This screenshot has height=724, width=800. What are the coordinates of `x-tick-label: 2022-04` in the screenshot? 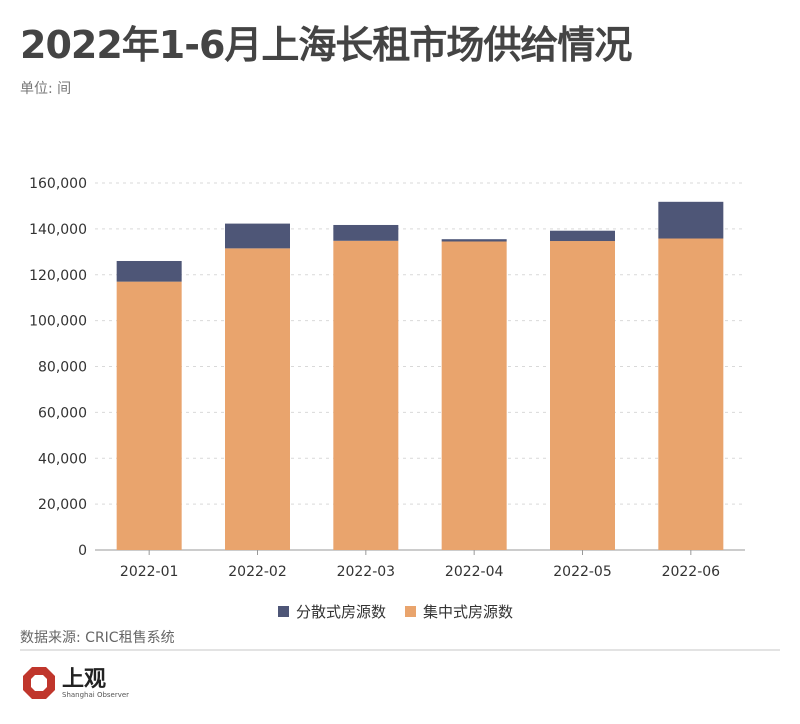 It's located at (474, 572).